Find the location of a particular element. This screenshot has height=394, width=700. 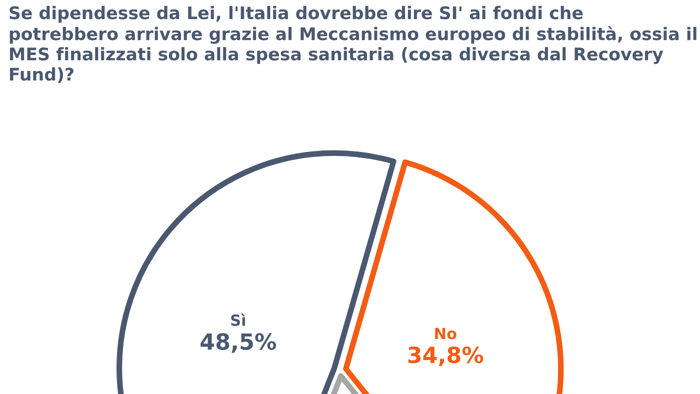

data-label: 48,5% is located at coordinates (238, 343).